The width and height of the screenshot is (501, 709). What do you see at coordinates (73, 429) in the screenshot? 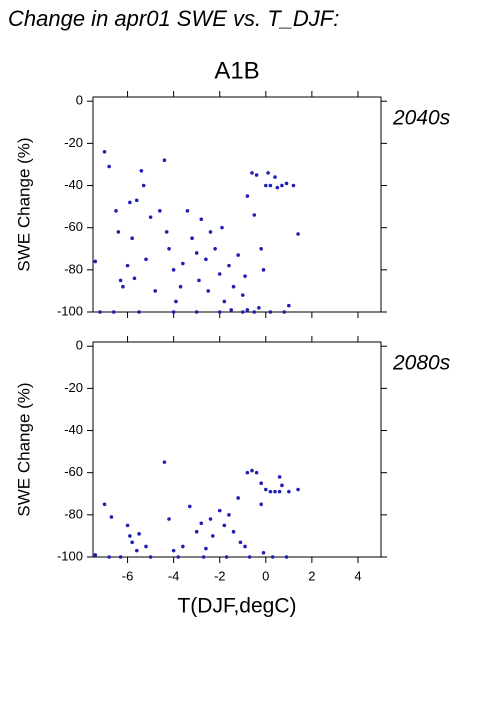
I see `y-tick-label: -40` at bounding box center [73, 429].